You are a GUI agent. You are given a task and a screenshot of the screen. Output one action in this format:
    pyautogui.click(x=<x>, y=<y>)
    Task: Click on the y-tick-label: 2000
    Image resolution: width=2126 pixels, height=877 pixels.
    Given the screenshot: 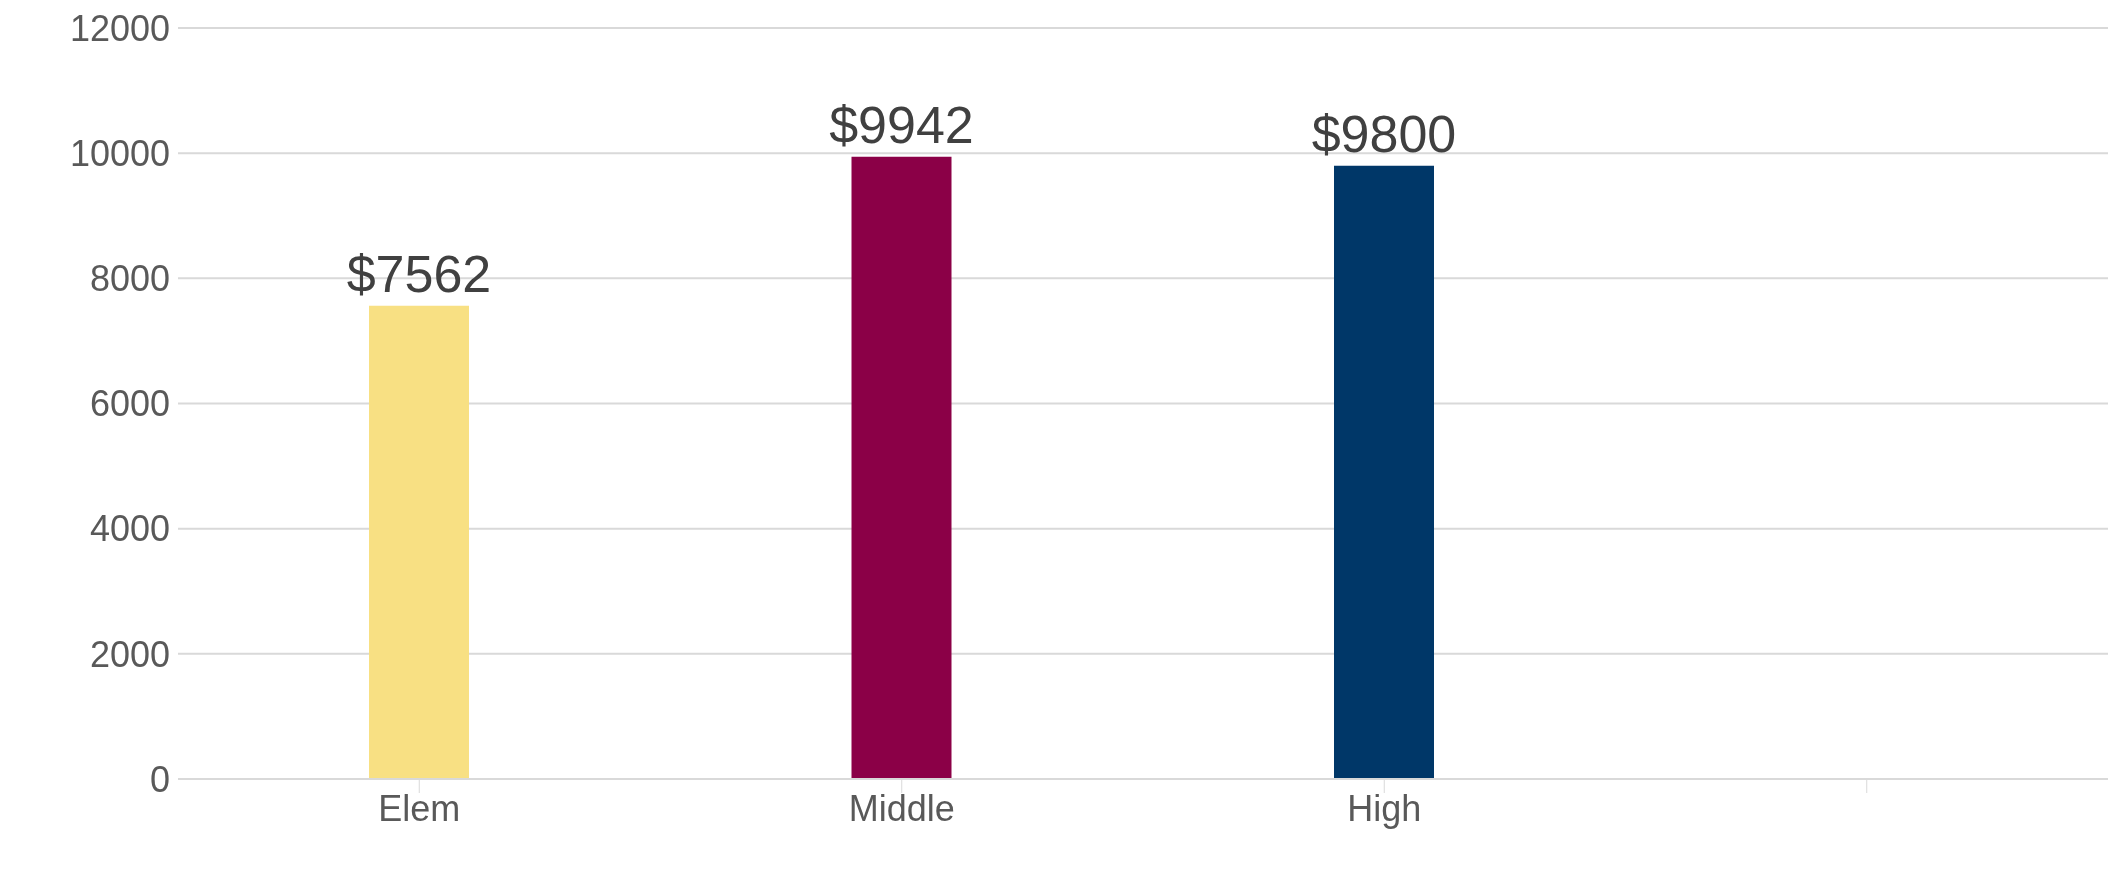 What is the action you would take?
    pyautogui.click(x=129, y=654)
    